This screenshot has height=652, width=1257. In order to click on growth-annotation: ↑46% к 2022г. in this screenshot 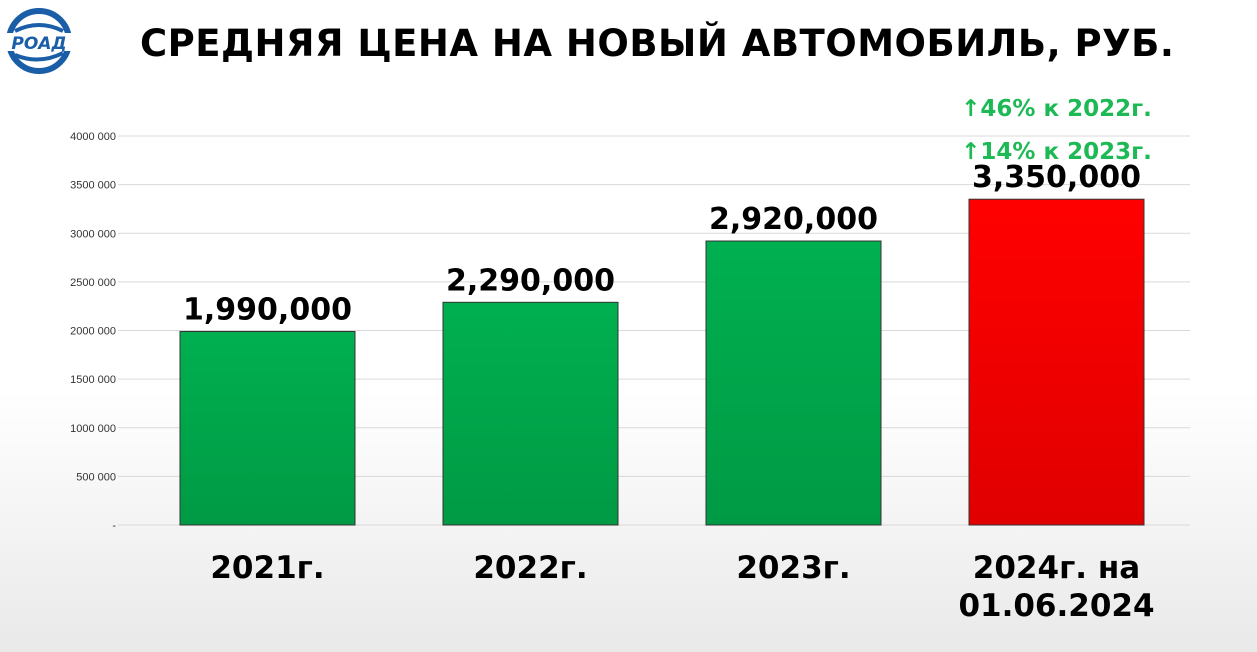, I will do `click(1056, 109)`.